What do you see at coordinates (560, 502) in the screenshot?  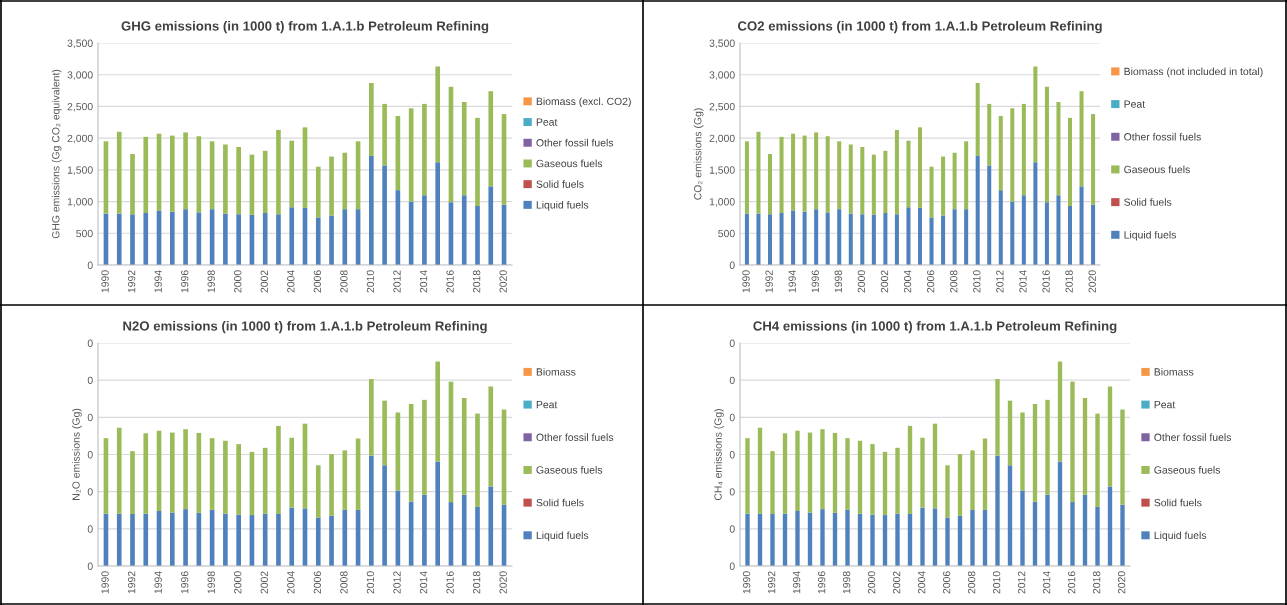 I see `legend-label: Solid fuels` at bounding box center [560, 502].